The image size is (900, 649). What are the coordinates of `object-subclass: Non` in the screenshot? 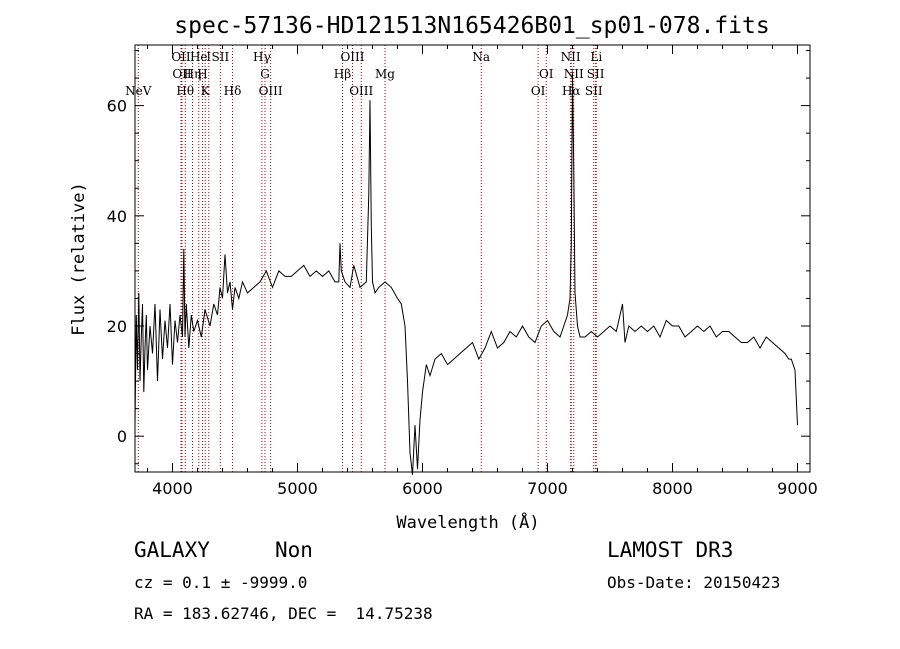 It's located at (294, 550).